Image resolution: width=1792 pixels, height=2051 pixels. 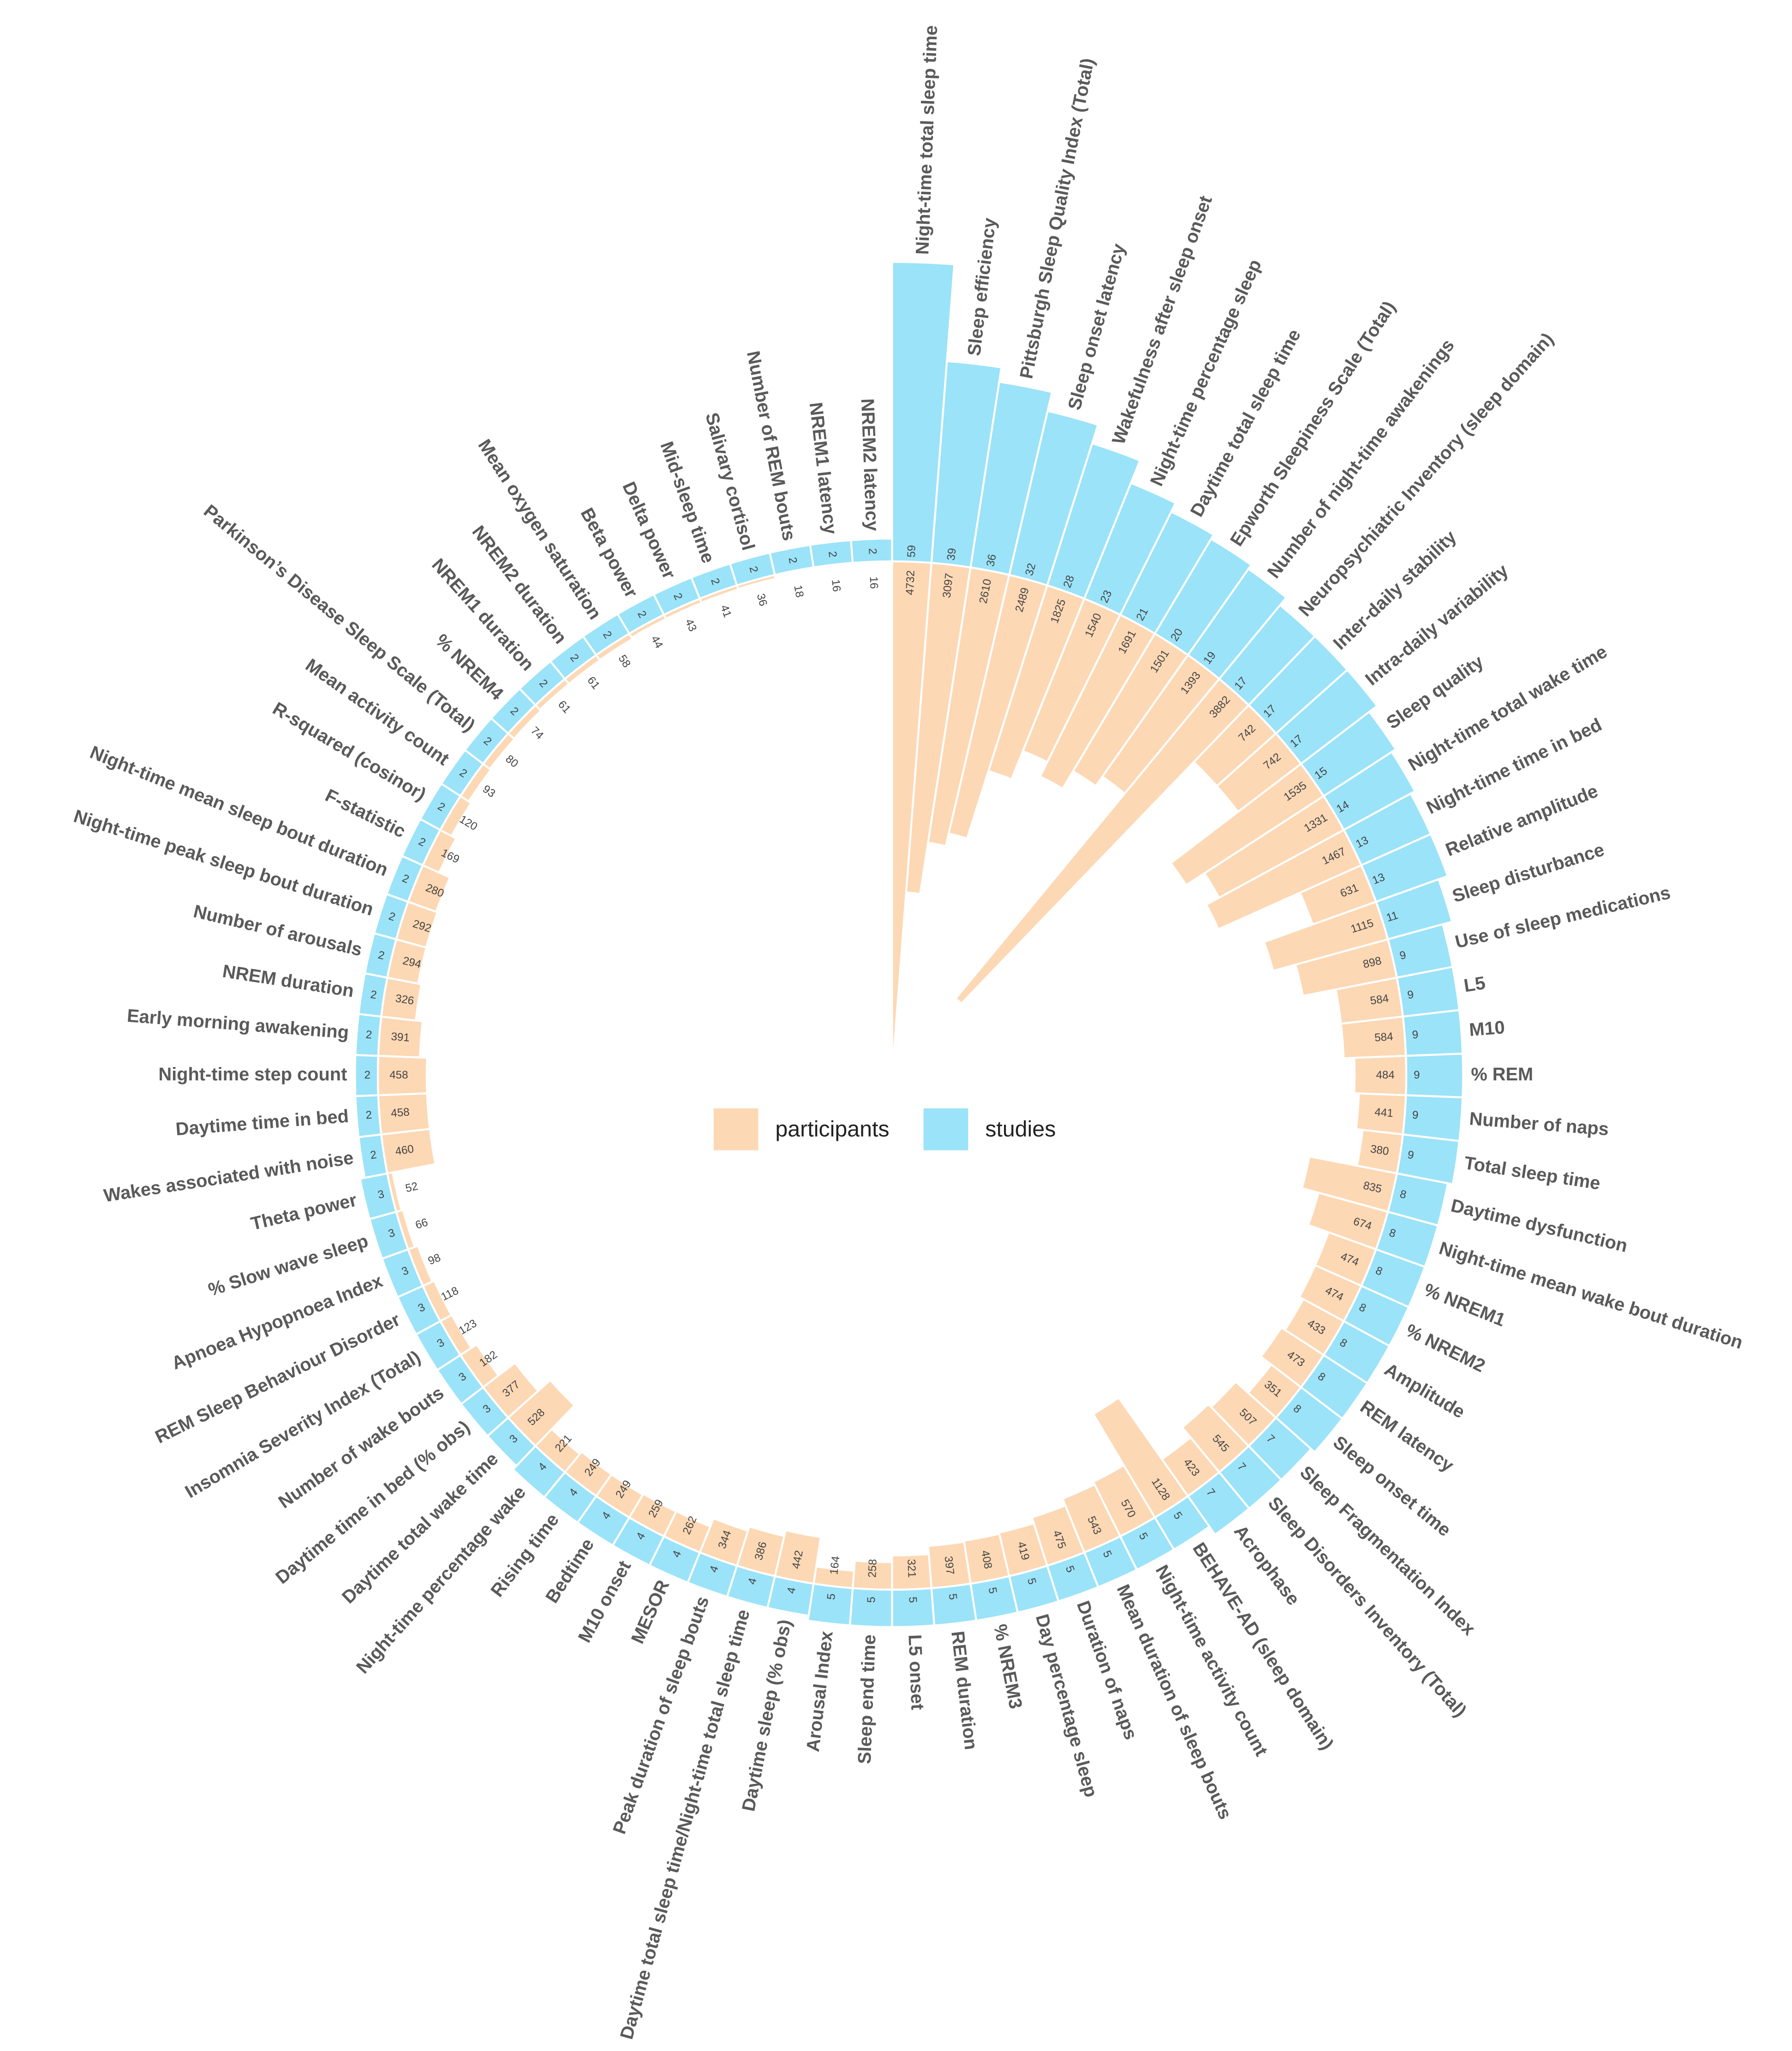 What do you see at coordinates (228, 1177) in the screenshot?
I see `category-label: Wakes associated with noise` at bounding box center [228, 1177].